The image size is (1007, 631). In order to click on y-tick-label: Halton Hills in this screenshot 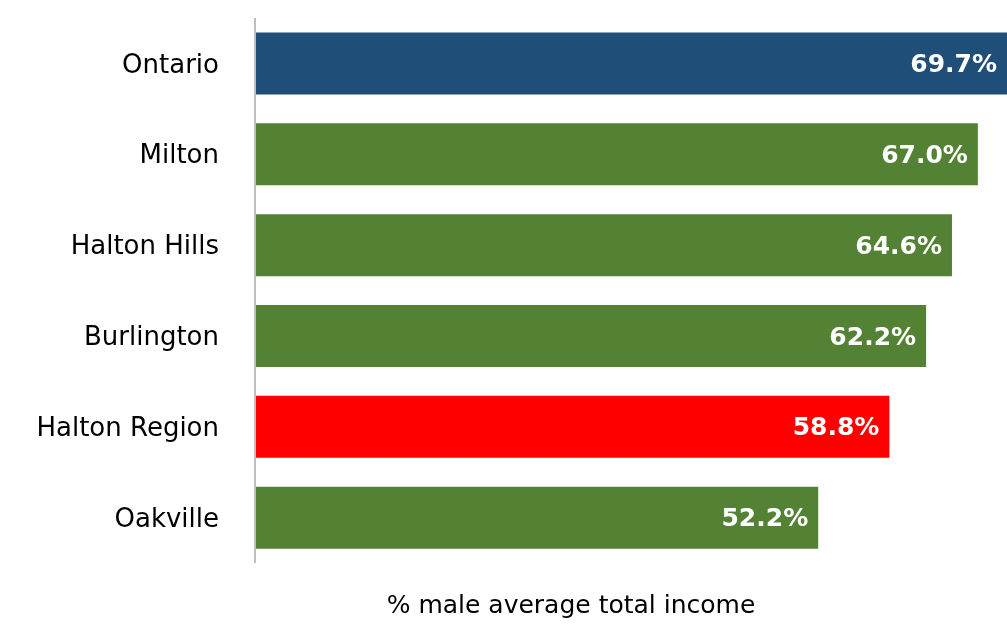, I will do `click(144, 245)`.